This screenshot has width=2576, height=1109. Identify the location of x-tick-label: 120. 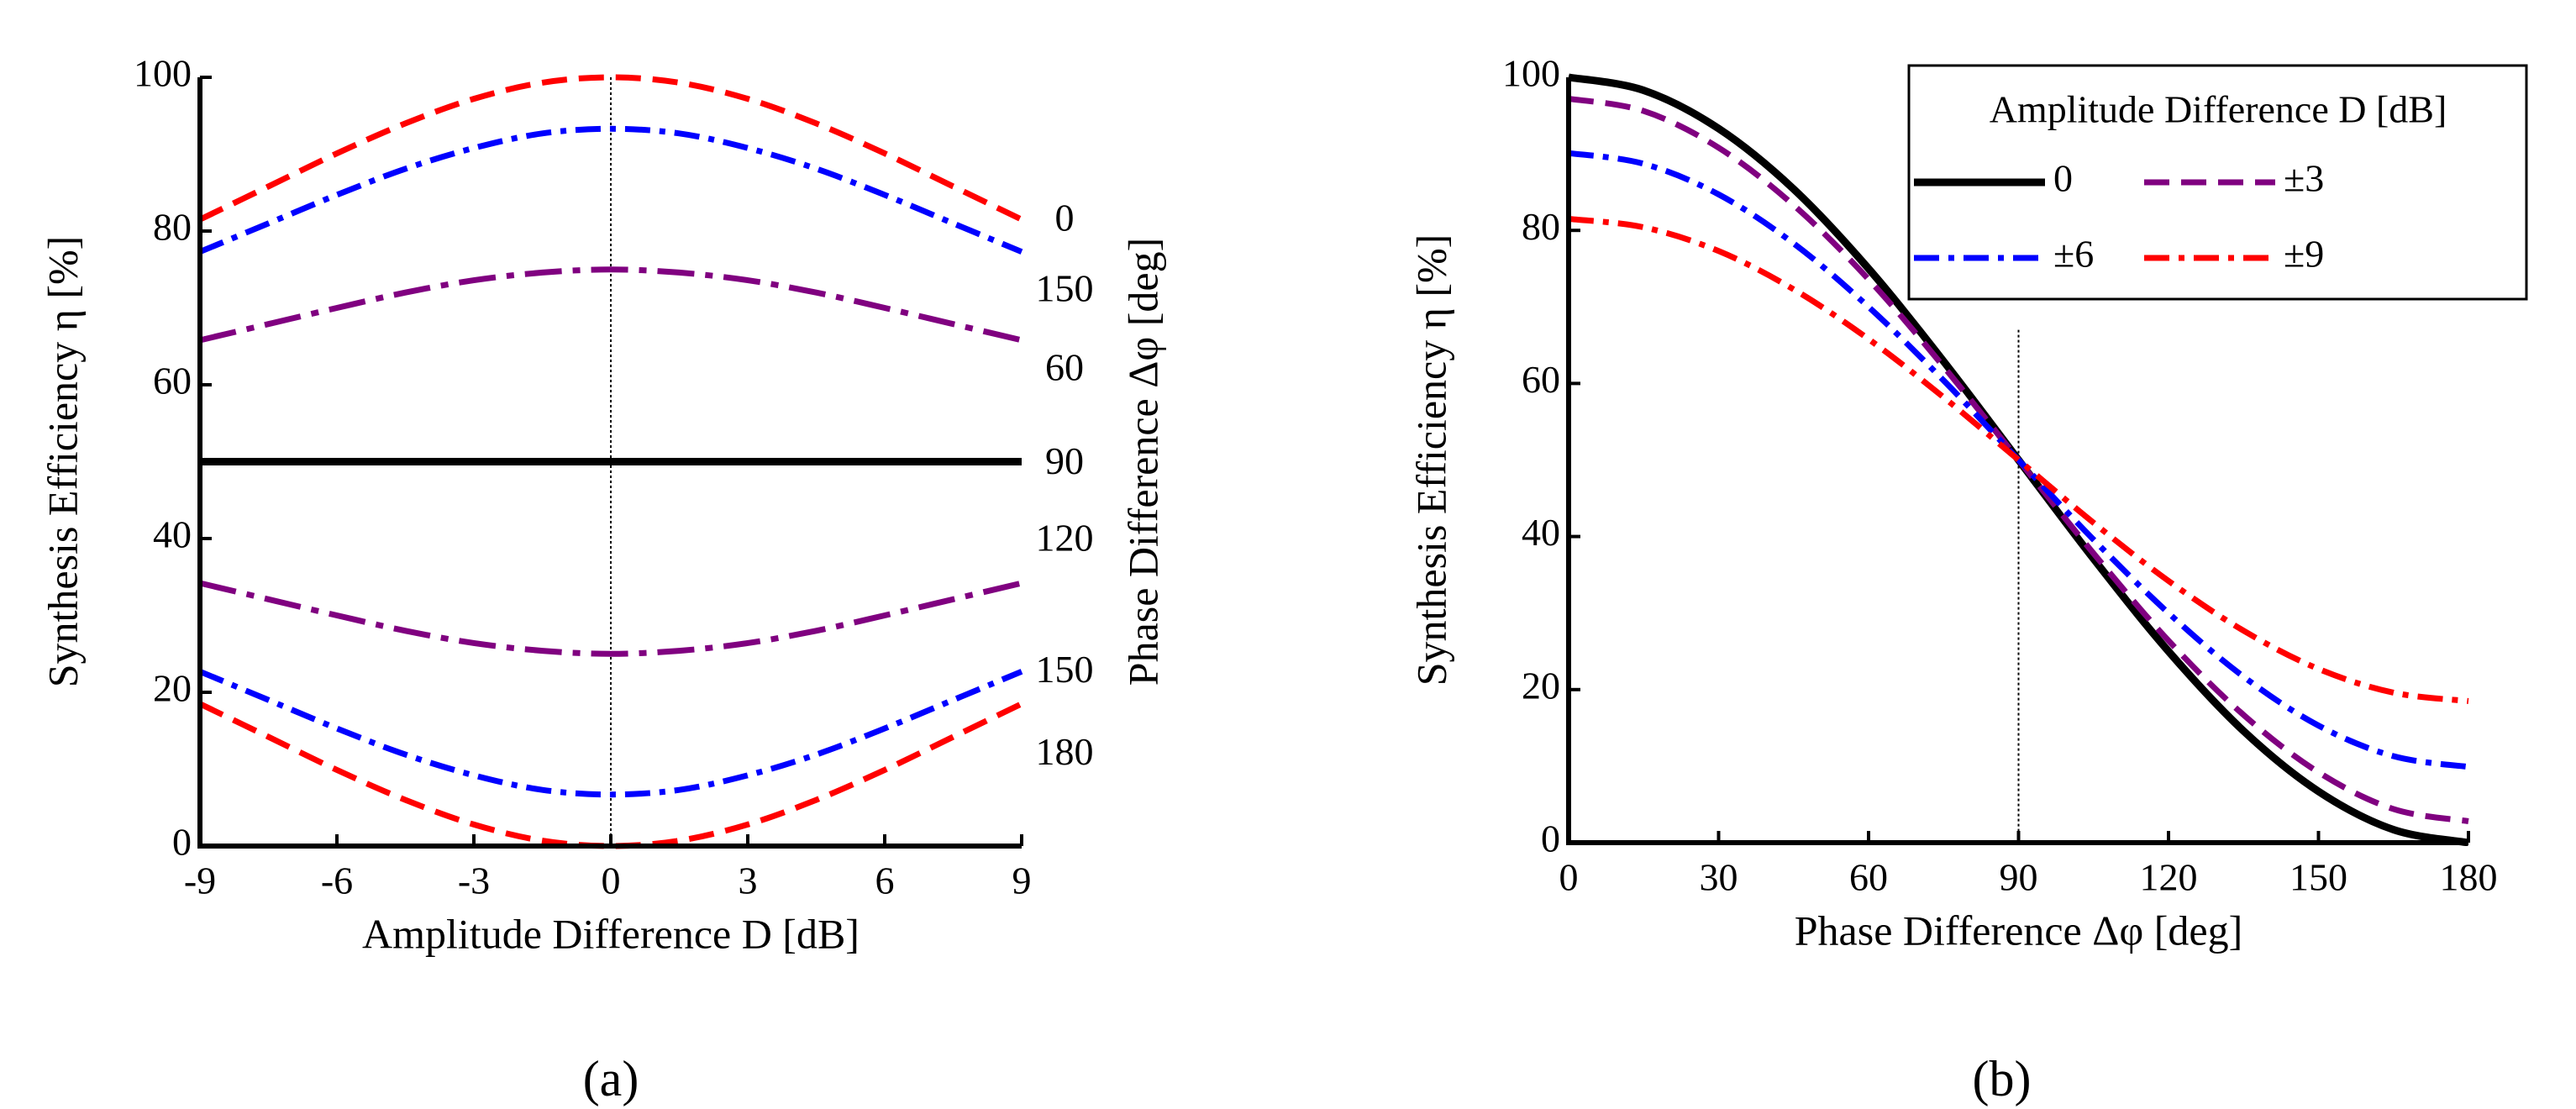
(2169, 878).